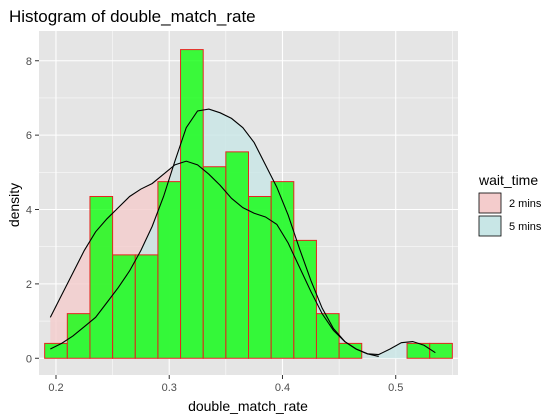  Describe the element at coordinates (169, 388) in the screenshot. I see `x-tick-label: 0.3` at that location.